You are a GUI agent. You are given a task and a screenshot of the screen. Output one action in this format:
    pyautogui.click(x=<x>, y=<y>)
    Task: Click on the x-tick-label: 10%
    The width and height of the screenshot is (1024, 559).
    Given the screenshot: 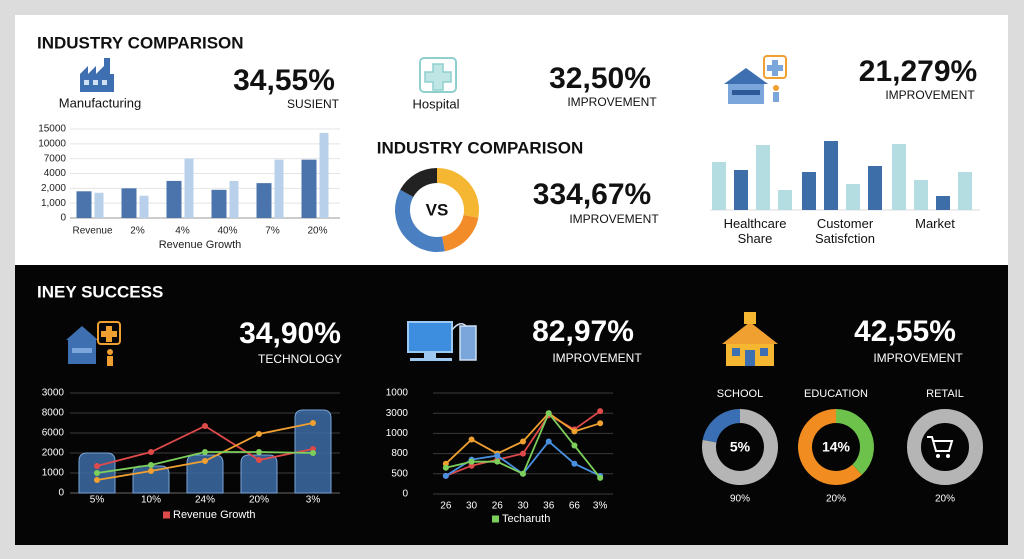 What is the action you would take?
    pyautogui.click(x=151, y=500)
    